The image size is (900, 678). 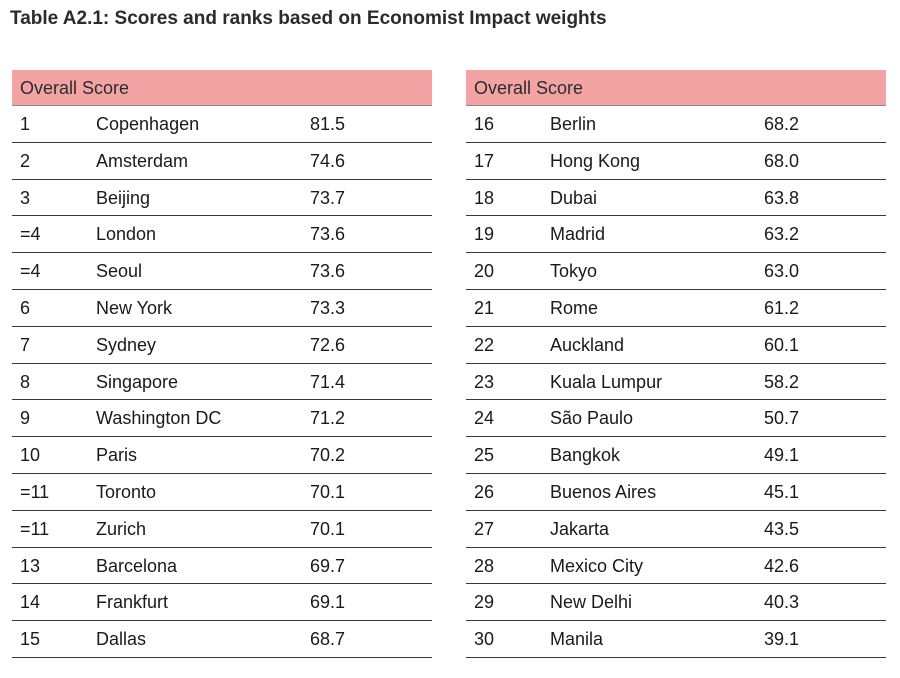 What do you see at coordinates (782, 565) in the screenshot?
I see `score-cell: 42.6` at bounding box center [782, 565].